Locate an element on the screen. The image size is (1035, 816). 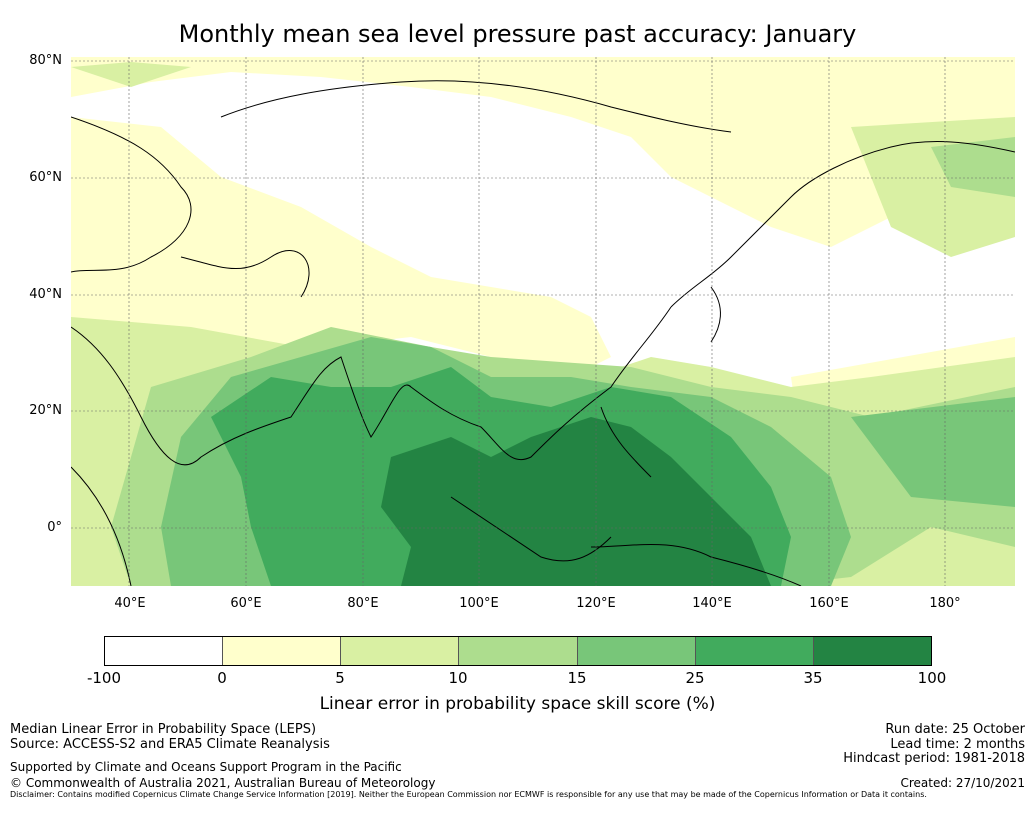
lat-label-20n: 20°N is located at coordinates (45, 410).